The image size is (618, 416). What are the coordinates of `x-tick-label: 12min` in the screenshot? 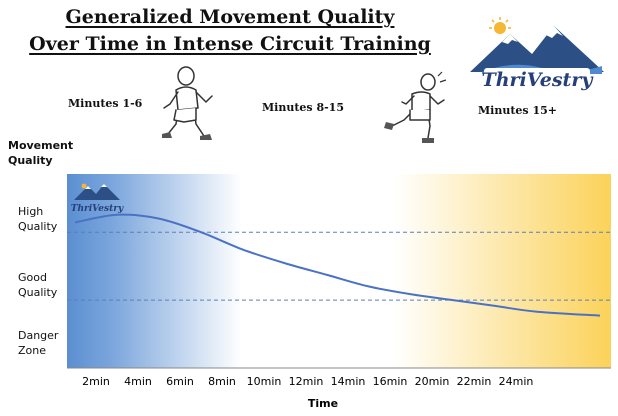 It's located at (306, 381).